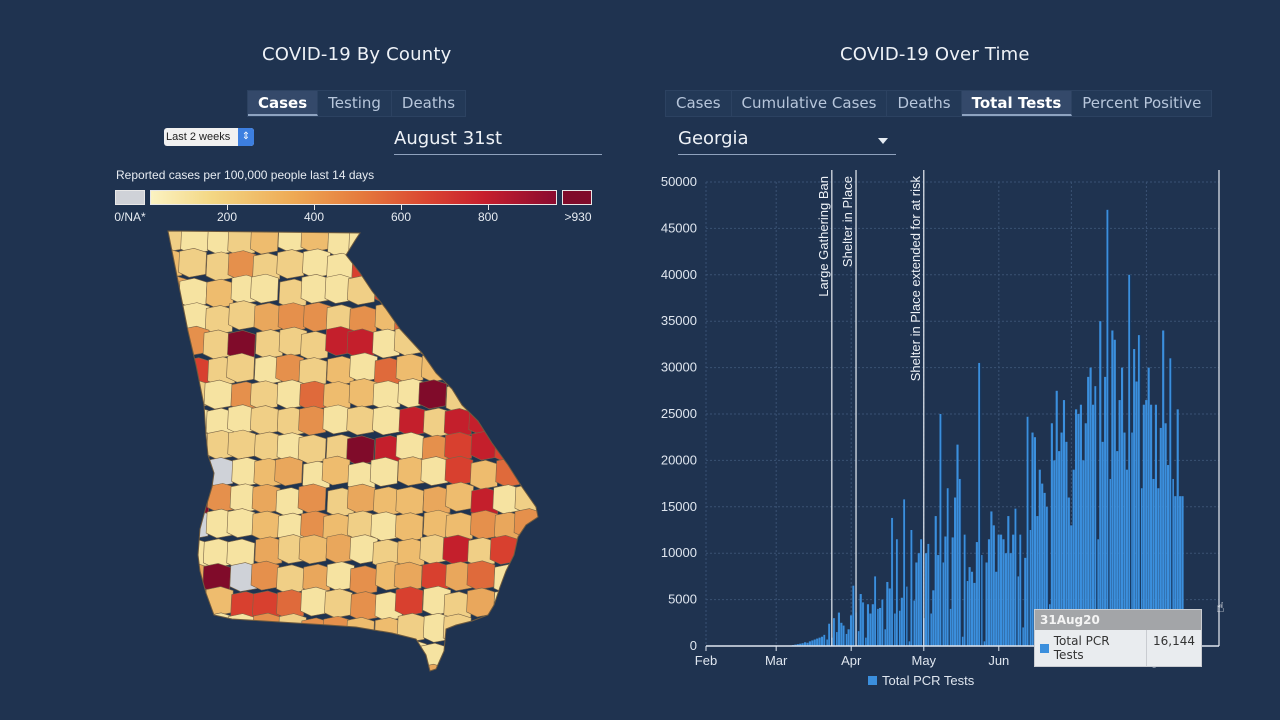 The width and height of the screenshot is (1280, 720). Describe the element at coordinates (787, 141) in the screenshot. I see `region-select: Georgia` at that location.